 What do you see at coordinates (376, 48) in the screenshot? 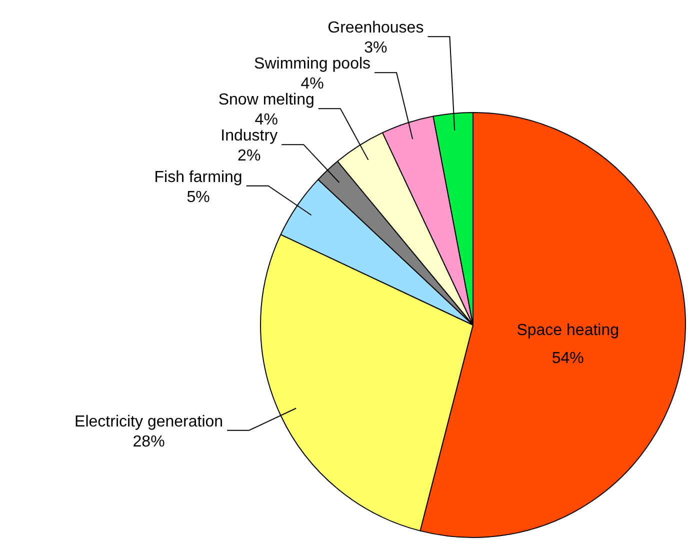
I see `data-label: 3%` at bounding box center [376, 48].